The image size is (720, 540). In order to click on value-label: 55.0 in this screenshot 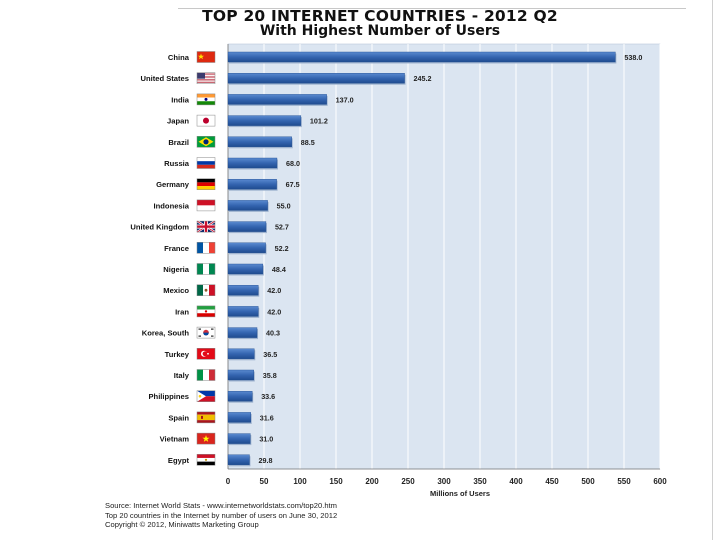, I will do `click(284, 205)`.